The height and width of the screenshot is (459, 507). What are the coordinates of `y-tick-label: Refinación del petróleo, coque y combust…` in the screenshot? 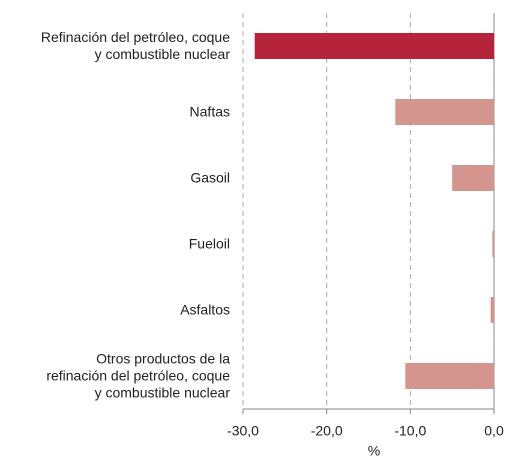 It's located at (135, 45).